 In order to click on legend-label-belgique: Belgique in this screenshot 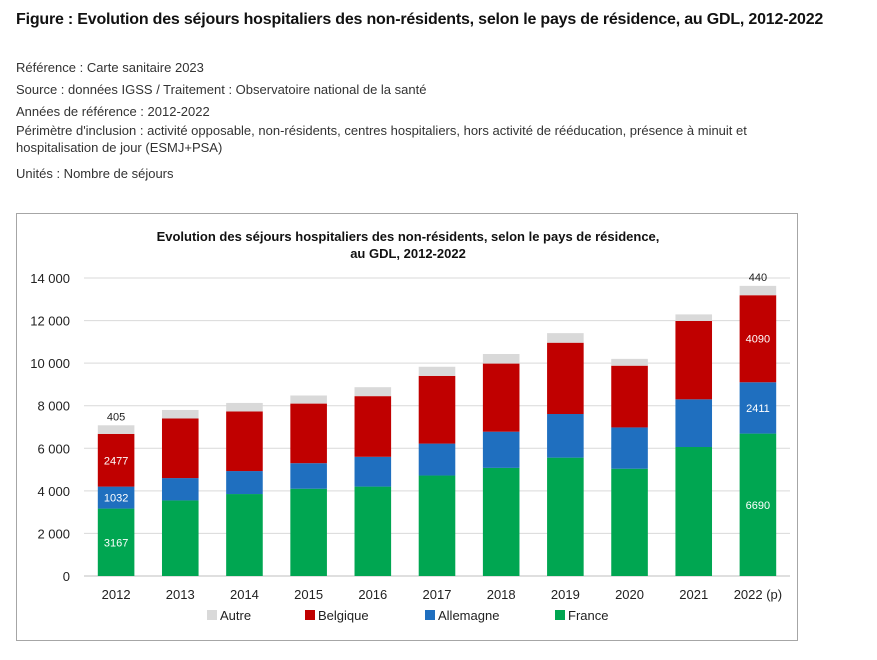, I will do `click(343, 615)`.